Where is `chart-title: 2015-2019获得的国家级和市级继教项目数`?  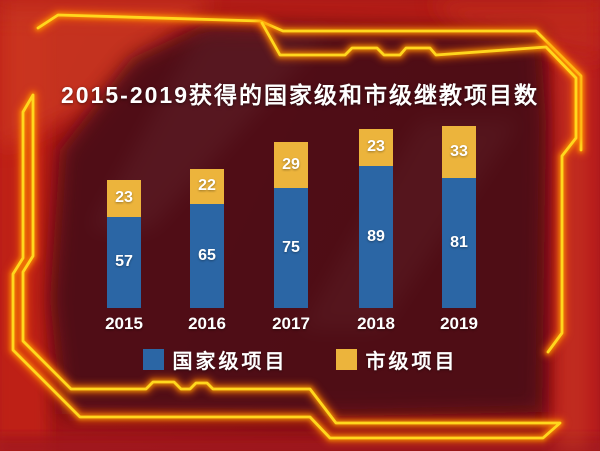
chart-title: 2015-2019获得的国家级和市级继教项目数 is located at coordinates (300, 95).